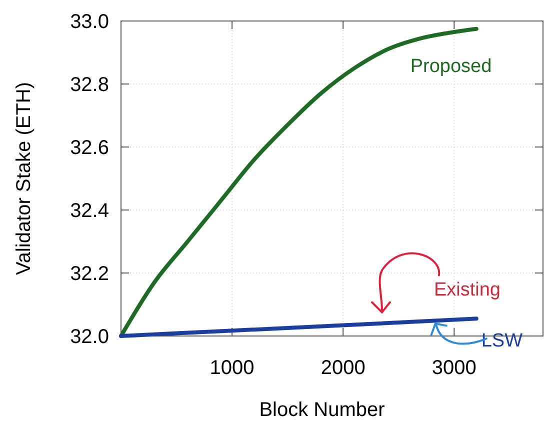  What do you see at coordinates (298, 327) in the screenshot?
I see `line-series` at bounding box center [298, 327].